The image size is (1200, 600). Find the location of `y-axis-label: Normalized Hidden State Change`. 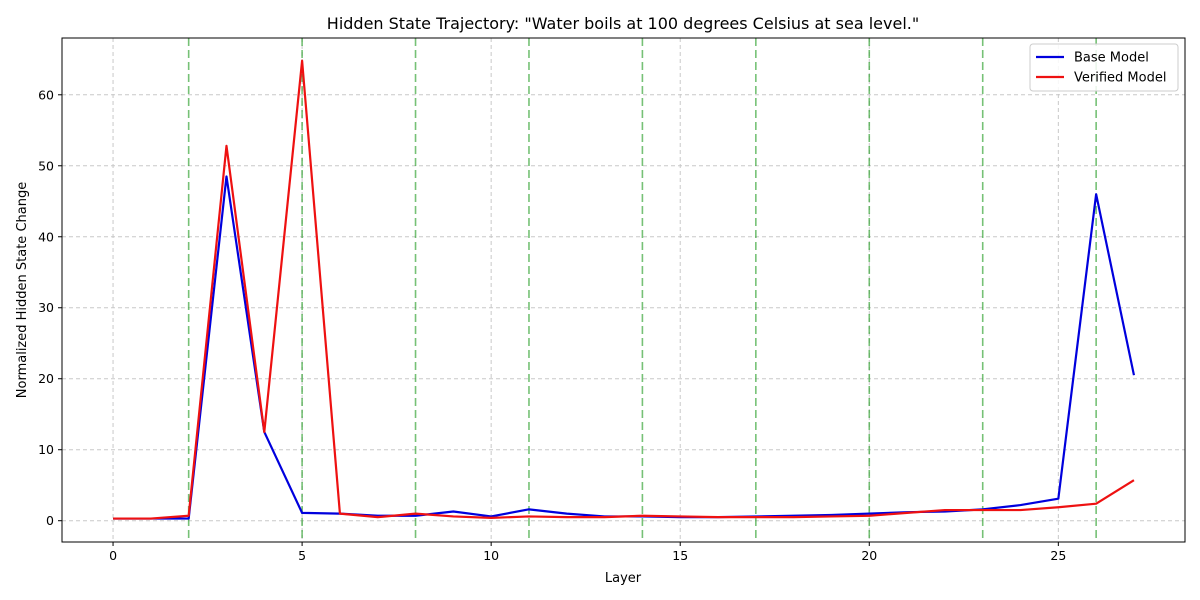

y-axis-label: Normalized Hidden State Change is located at coordinates (22, 290).